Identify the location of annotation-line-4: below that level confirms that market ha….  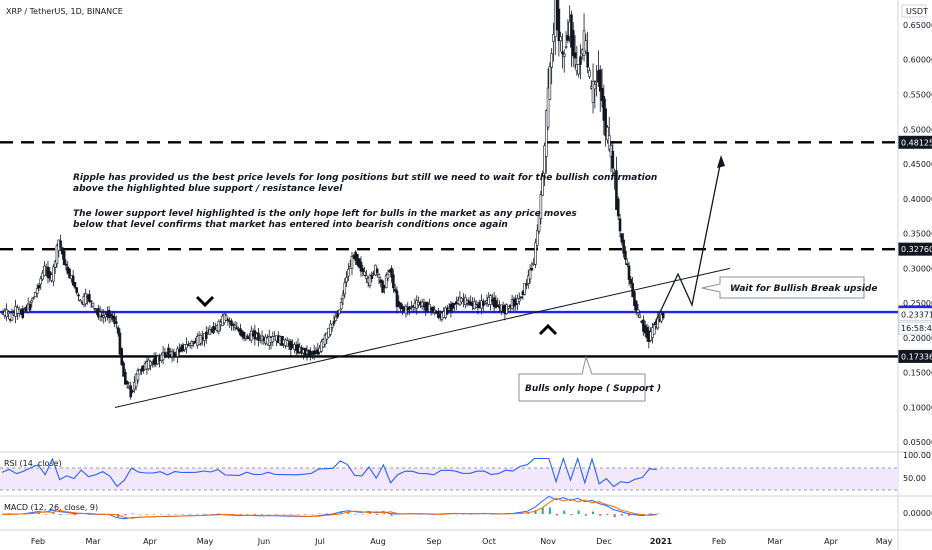
(290, 225).